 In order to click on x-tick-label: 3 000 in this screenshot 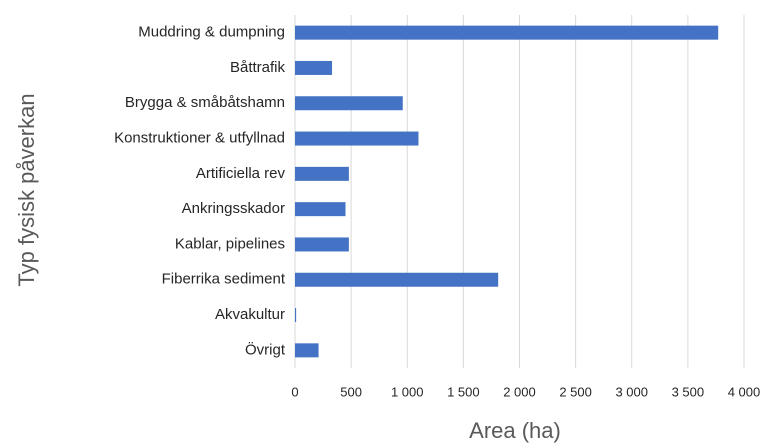, I will do `click(631, 391)`.